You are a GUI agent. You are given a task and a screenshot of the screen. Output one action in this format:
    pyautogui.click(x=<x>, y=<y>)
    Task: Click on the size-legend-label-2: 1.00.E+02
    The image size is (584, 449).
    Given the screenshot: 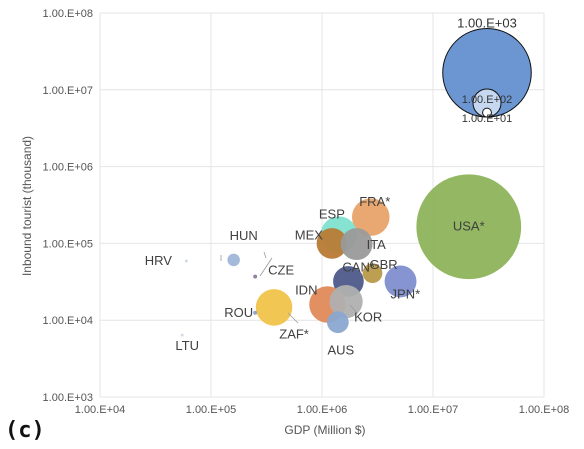 What is the action you would take?
    pyautogui.click(x=487, y=100)
    